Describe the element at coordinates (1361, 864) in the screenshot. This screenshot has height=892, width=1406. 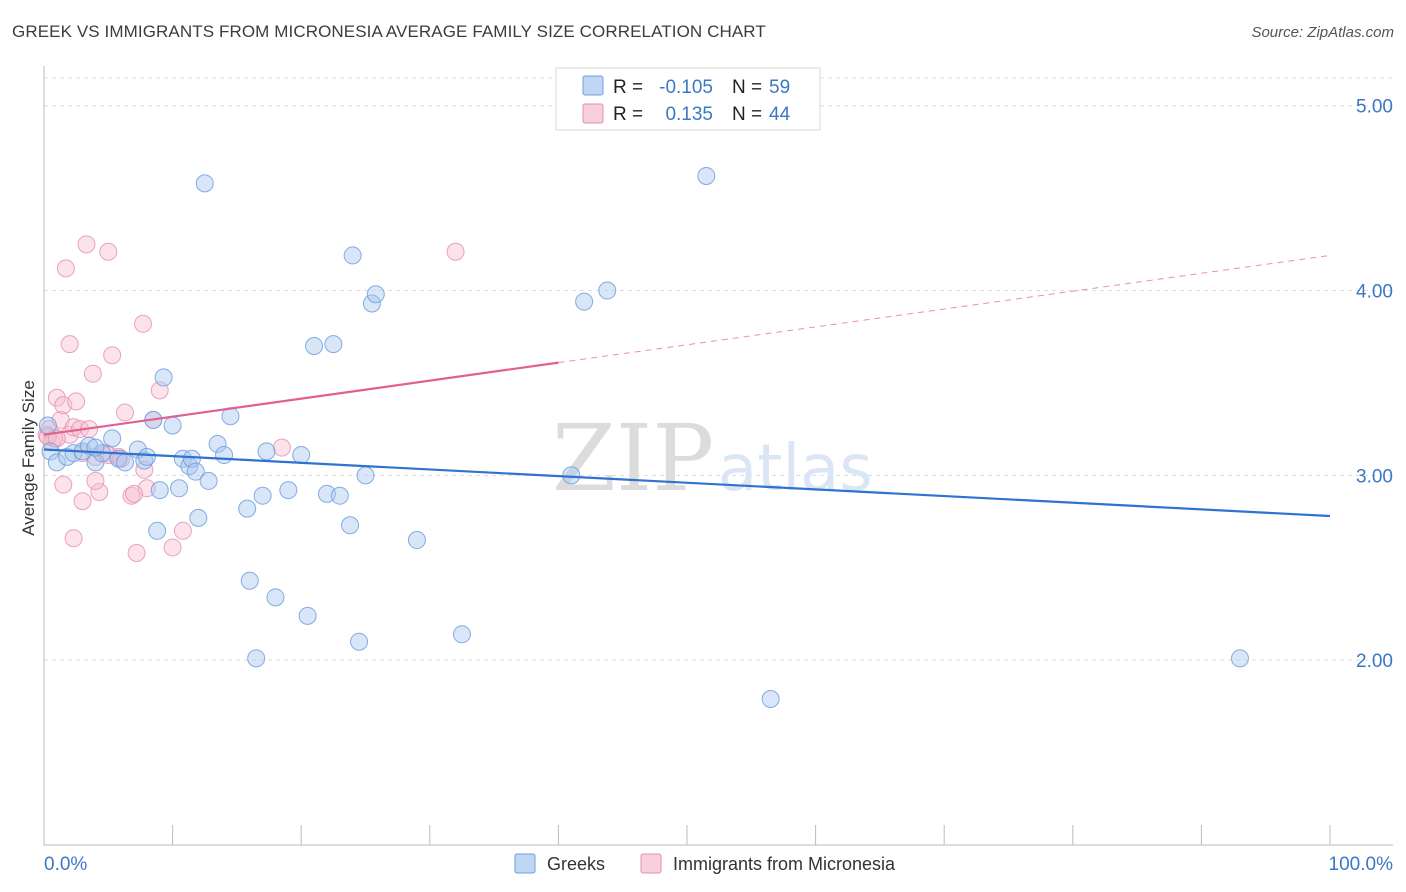
I see `x-tick-label: 100.0%` at that location.